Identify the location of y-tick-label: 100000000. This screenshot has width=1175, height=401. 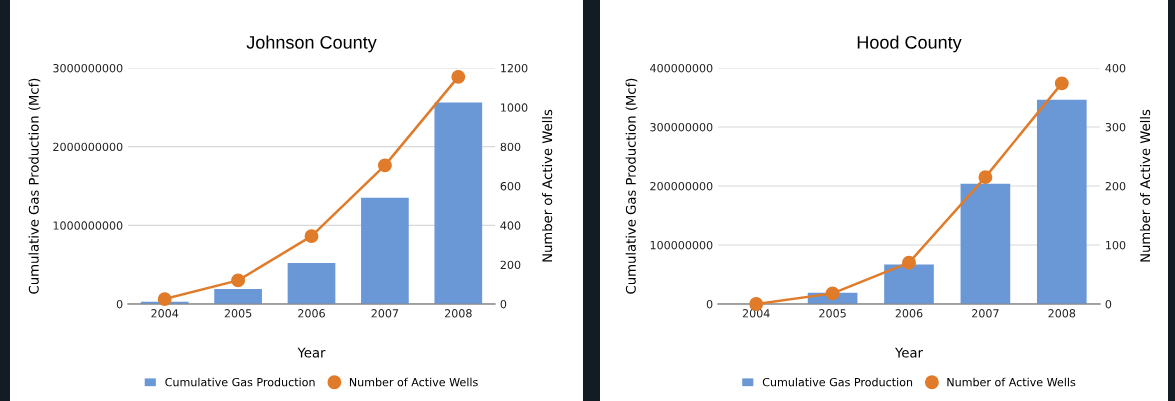
(681, 245).